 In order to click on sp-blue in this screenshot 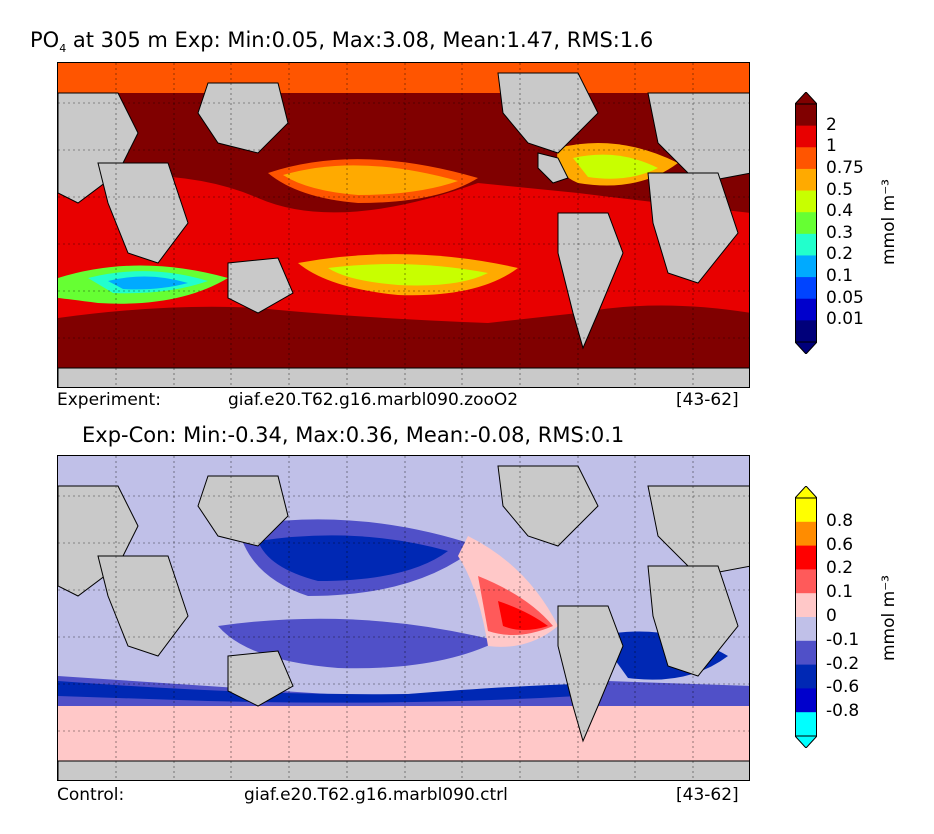, I will do `click(358, 643)`.